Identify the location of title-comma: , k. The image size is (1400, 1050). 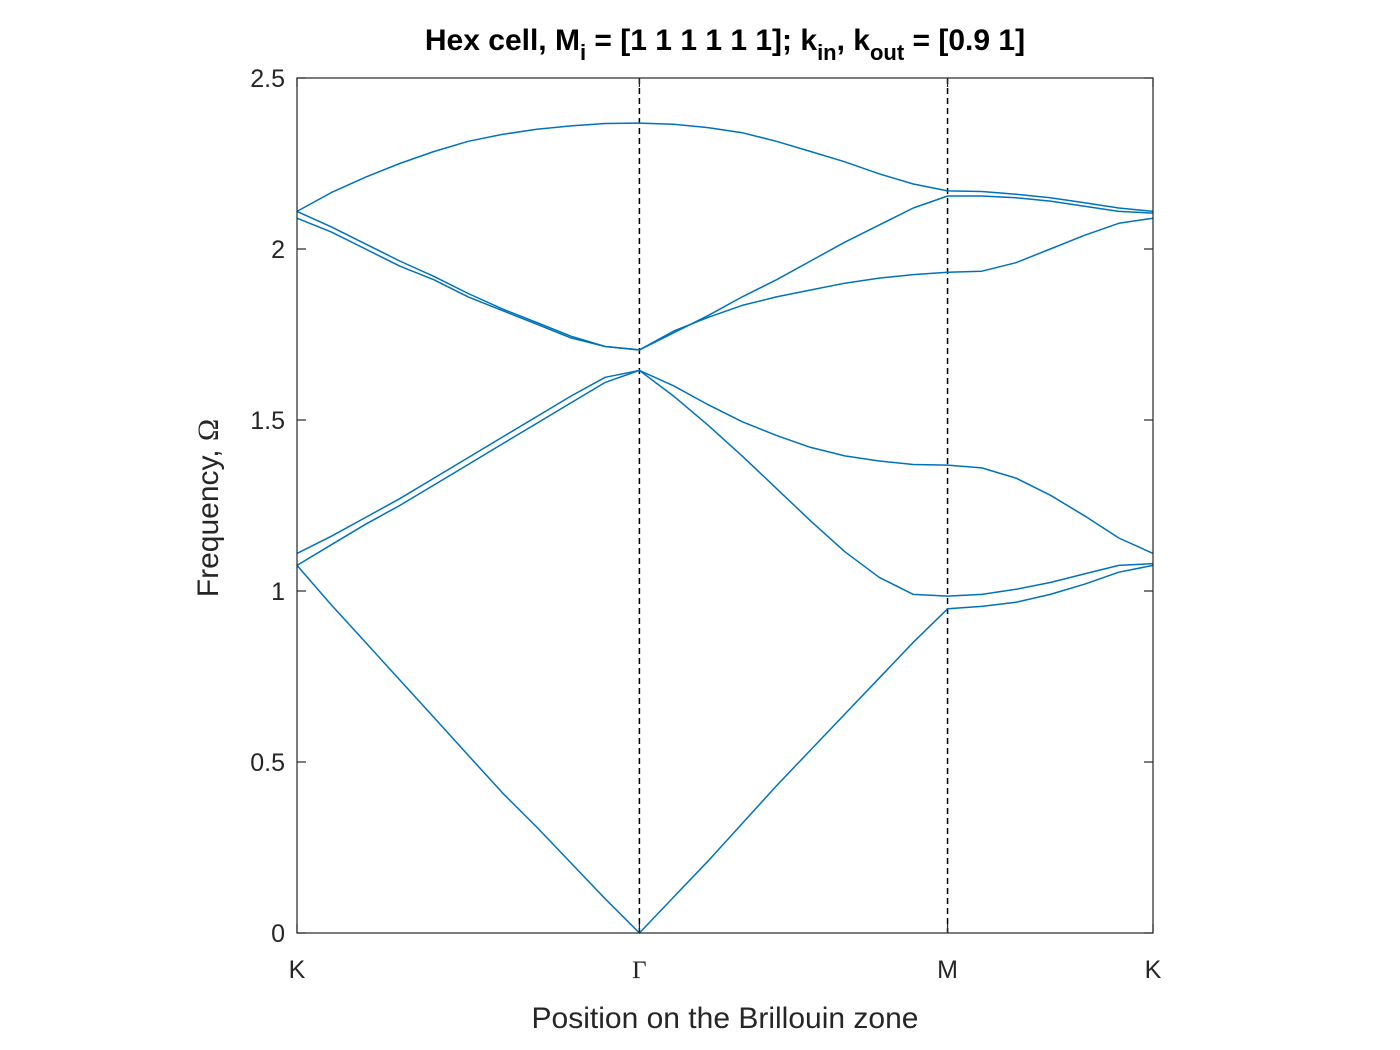
(854, 40).